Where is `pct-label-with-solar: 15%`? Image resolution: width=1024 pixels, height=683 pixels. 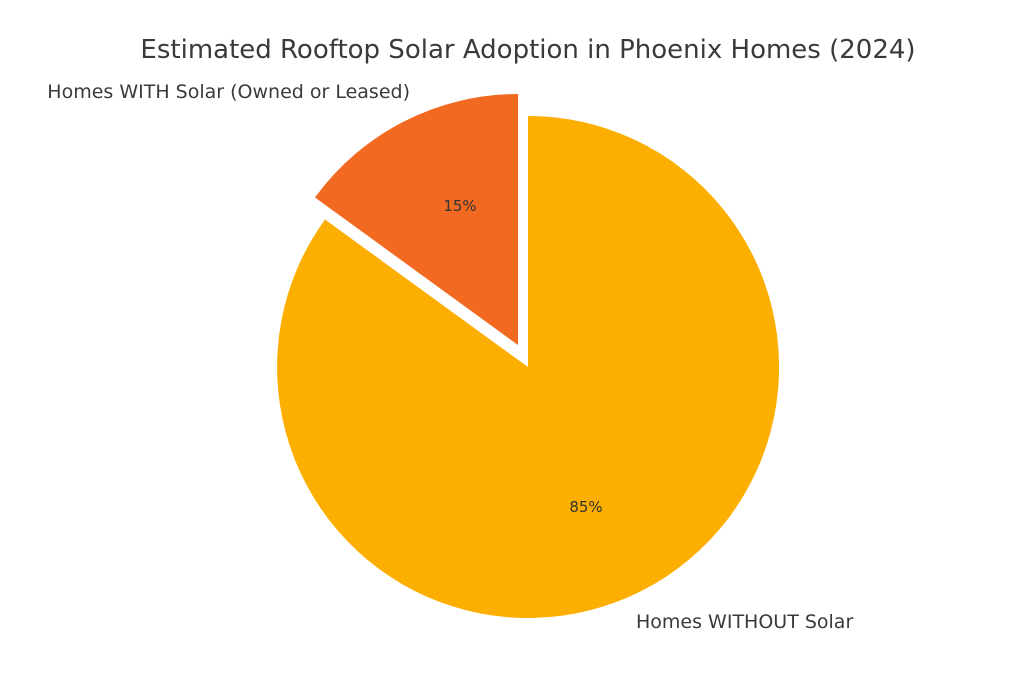 pct-label-with-solar: 15% is located at coordinates (459, 206).